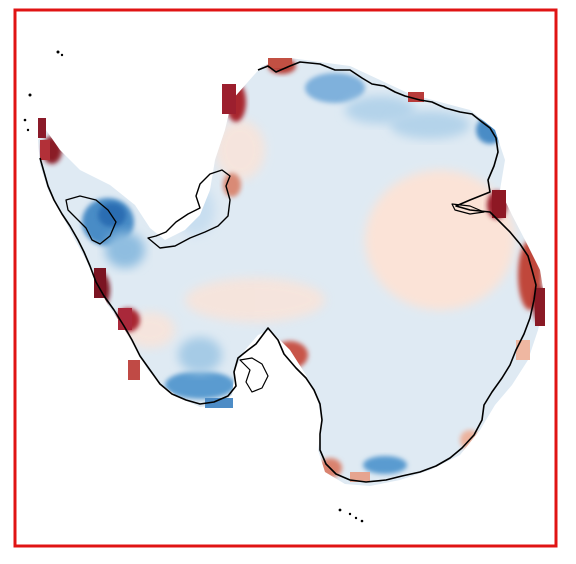 Image resolution: width=576 pixels, height=564 pixels. Describe the element at coordinates (440, 240) in the screenshot. I see `east-interior-warm-region` at that location.